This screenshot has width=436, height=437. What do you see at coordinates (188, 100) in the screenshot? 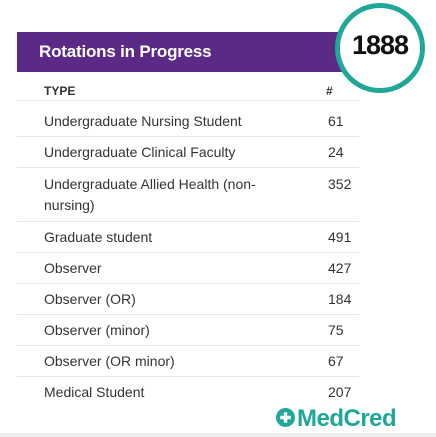
I see `header-divider` at bounding box center [188, 100].